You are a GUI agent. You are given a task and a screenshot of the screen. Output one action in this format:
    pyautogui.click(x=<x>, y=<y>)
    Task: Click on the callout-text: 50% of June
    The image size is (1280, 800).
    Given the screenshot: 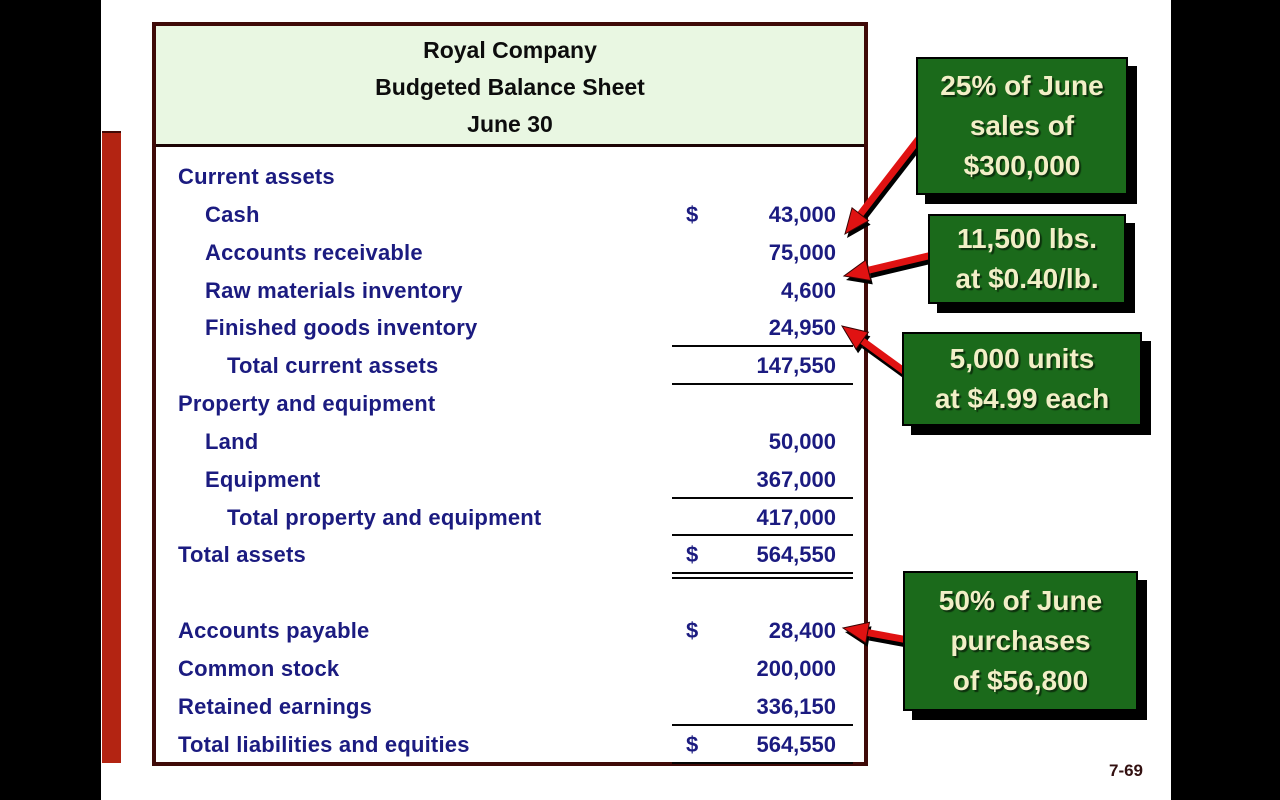 What is the action you would take?
    pyautogui.click(x=1020, y=601)
    